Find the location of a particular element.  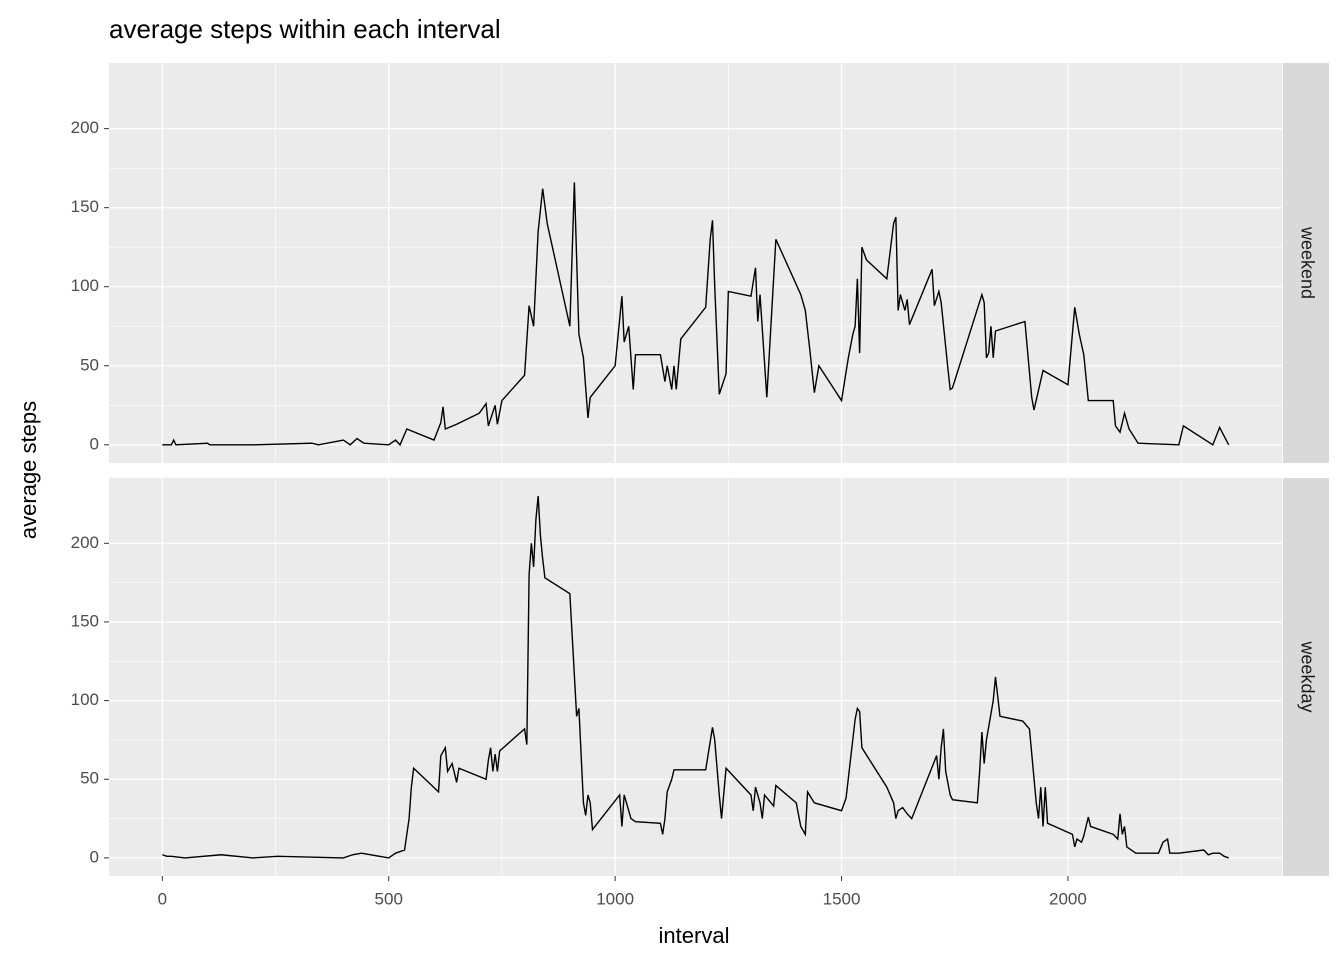

x-tick-label: 0 is located at coordinates (162, 898).